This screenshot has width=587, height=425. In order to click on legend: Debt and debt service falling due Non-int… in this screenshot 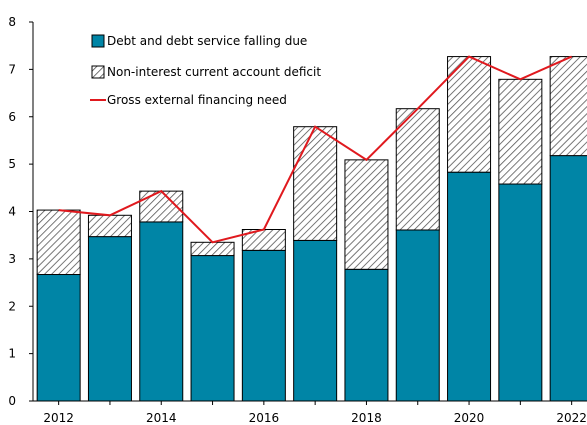, I will do `click(205, 70)`.